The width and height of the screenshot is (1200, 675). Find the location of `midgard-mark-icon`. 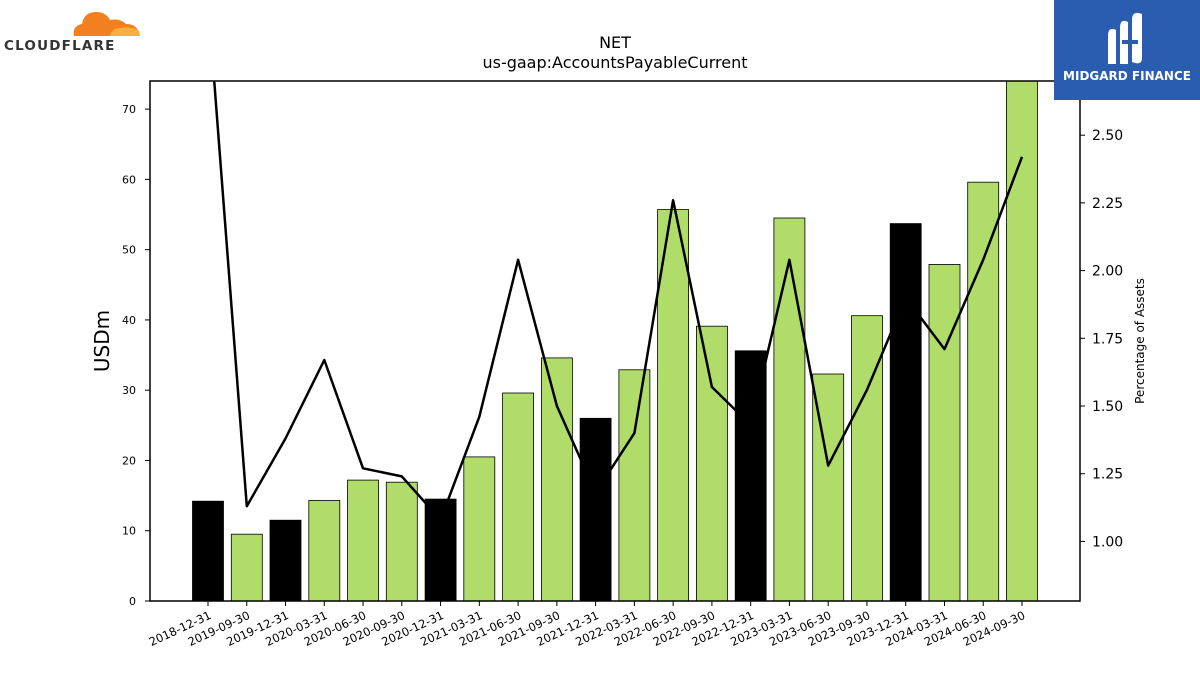

midgard-mark-icon is located at coordinates (1125, 38).